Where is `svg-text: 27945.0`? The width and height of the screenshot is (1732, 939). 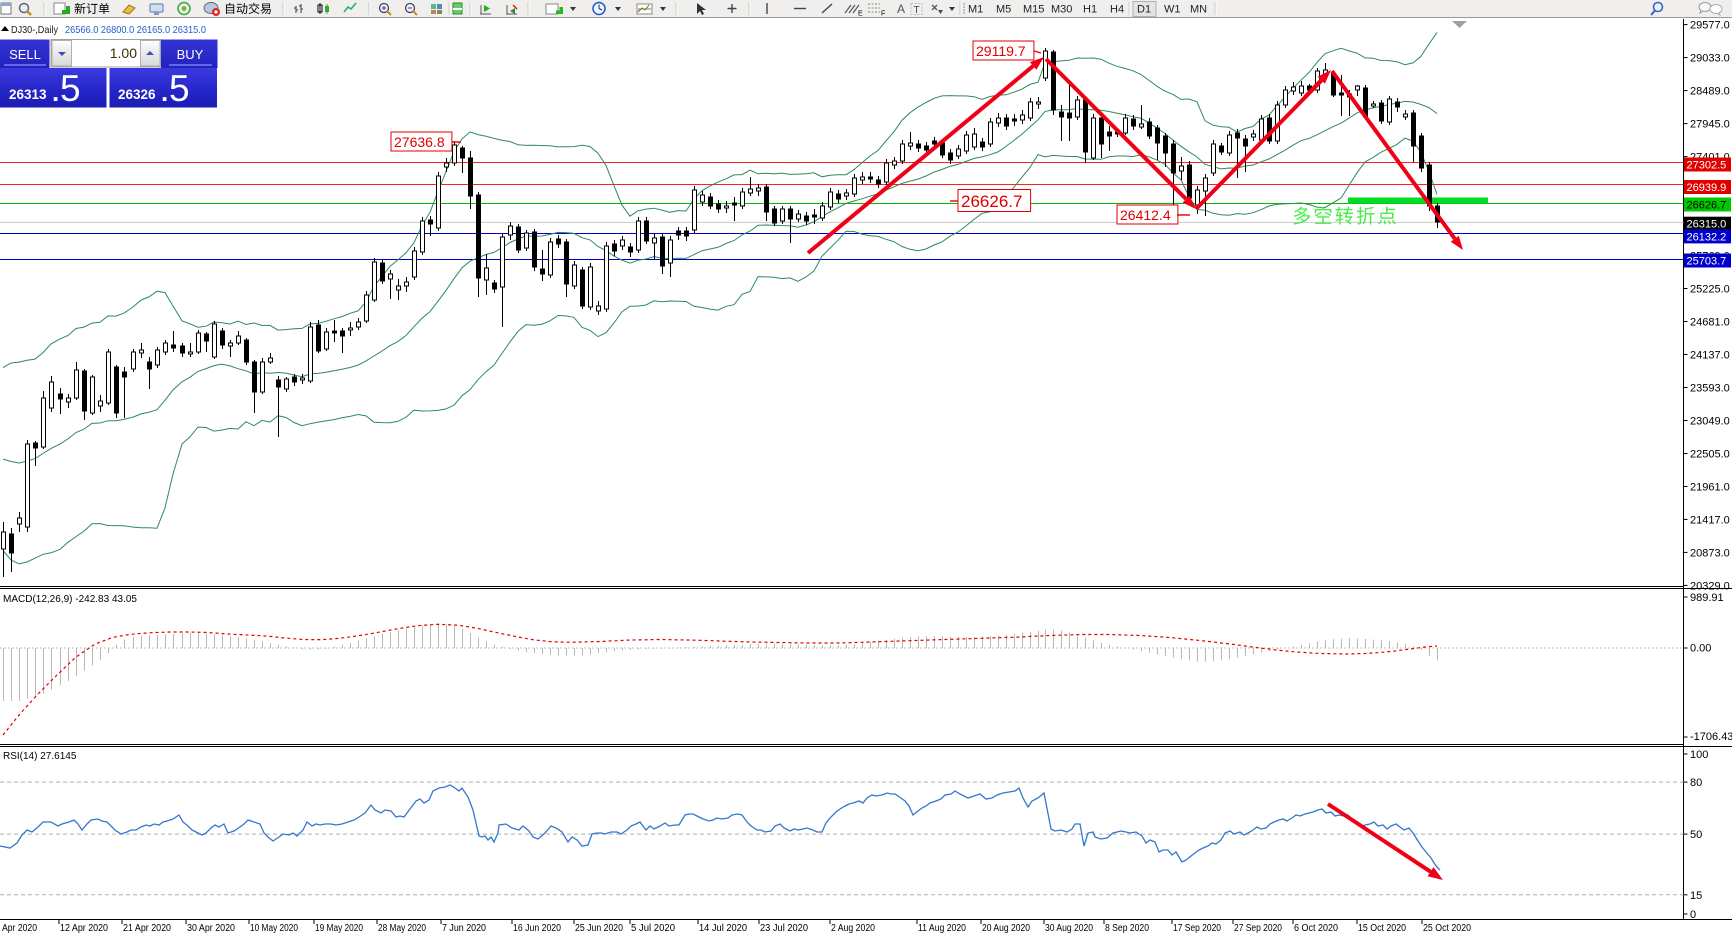
svg-text: 27945.0 is located at coordinates (1710, 125).